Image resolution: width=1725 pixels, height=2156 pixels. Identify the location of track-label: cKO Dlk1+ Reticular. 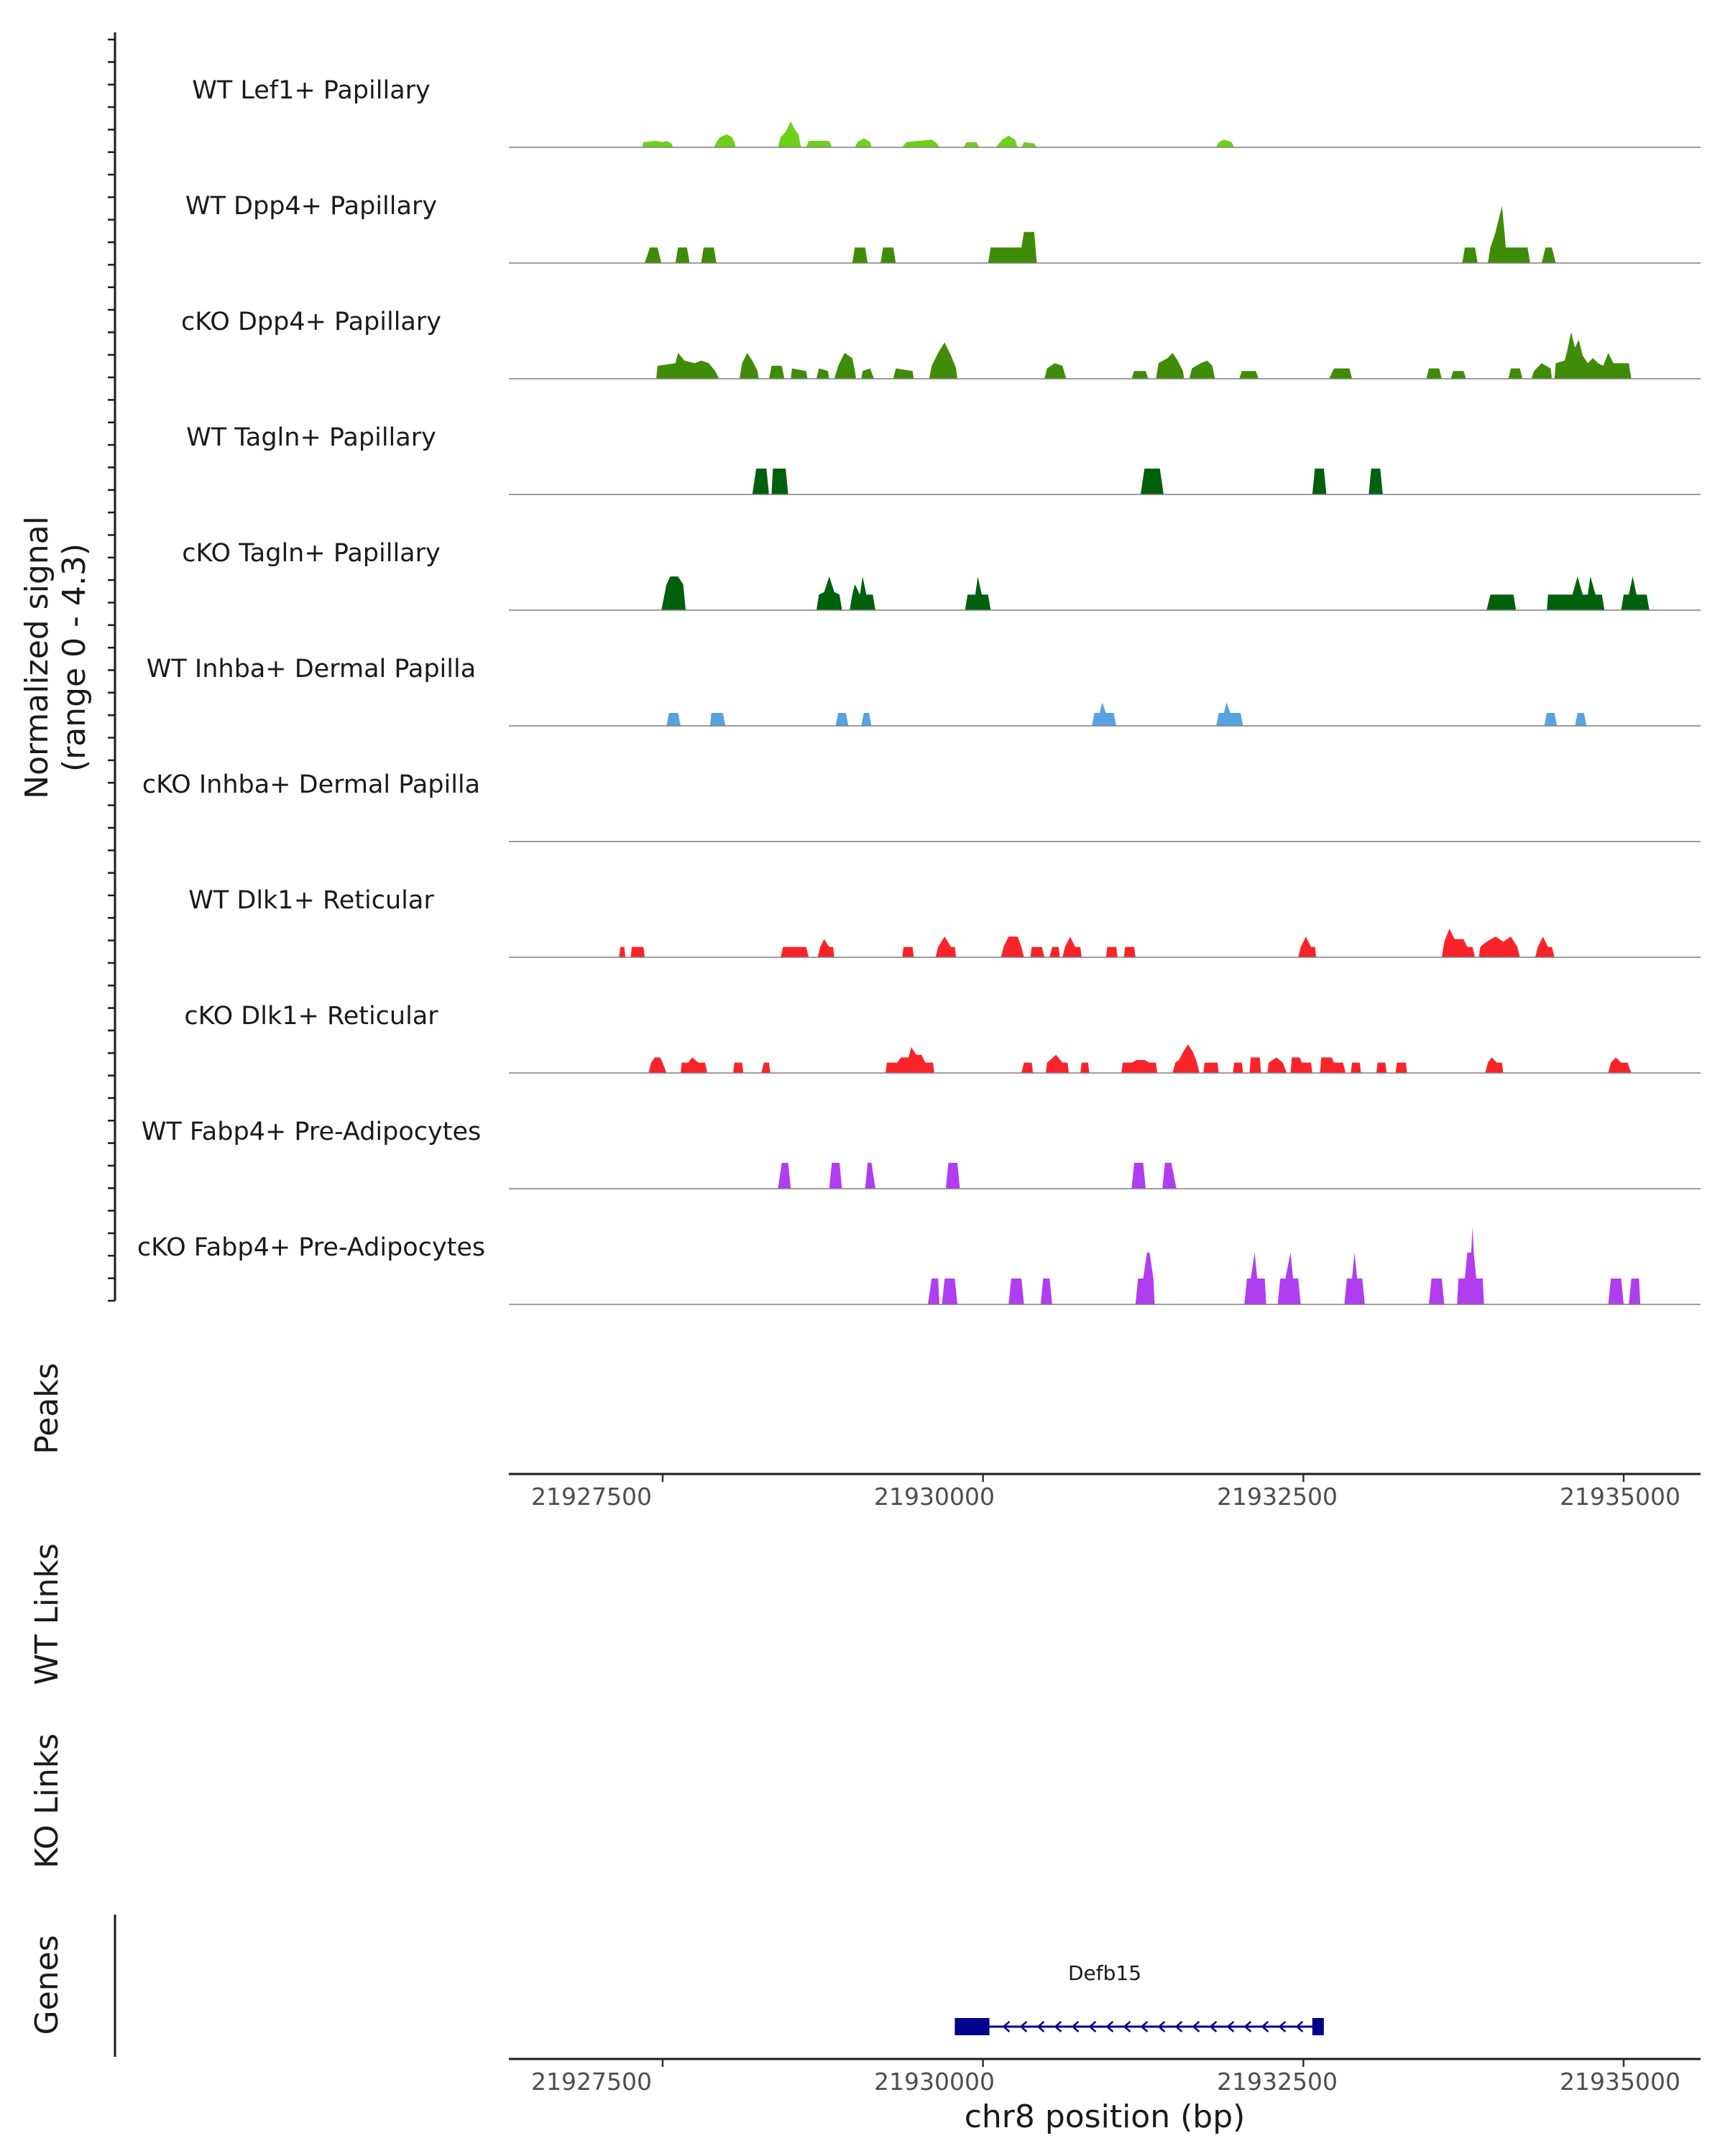
(311, 1017).